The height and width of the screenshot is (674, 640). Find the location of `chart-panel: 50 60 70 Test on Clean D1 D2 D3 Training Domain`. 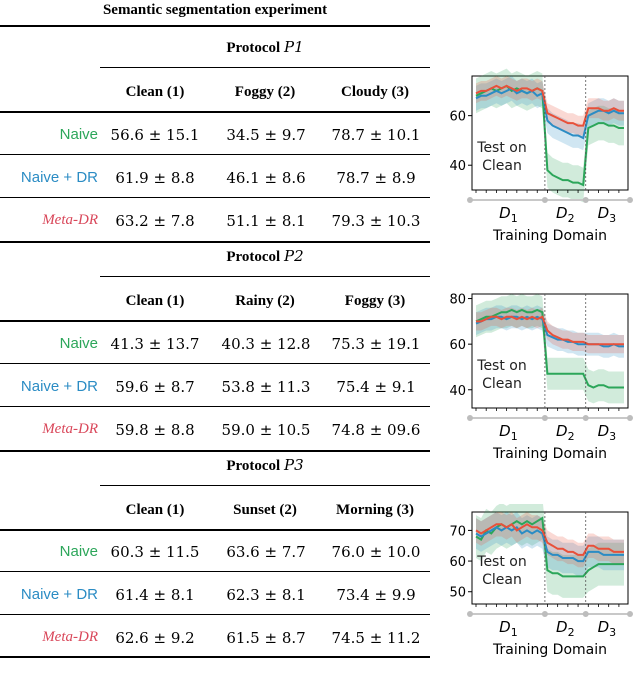

chart-panel: 50 60 70 Test on Clean D1 D2 D3 Training Domain is located at coordinates (540, 589).